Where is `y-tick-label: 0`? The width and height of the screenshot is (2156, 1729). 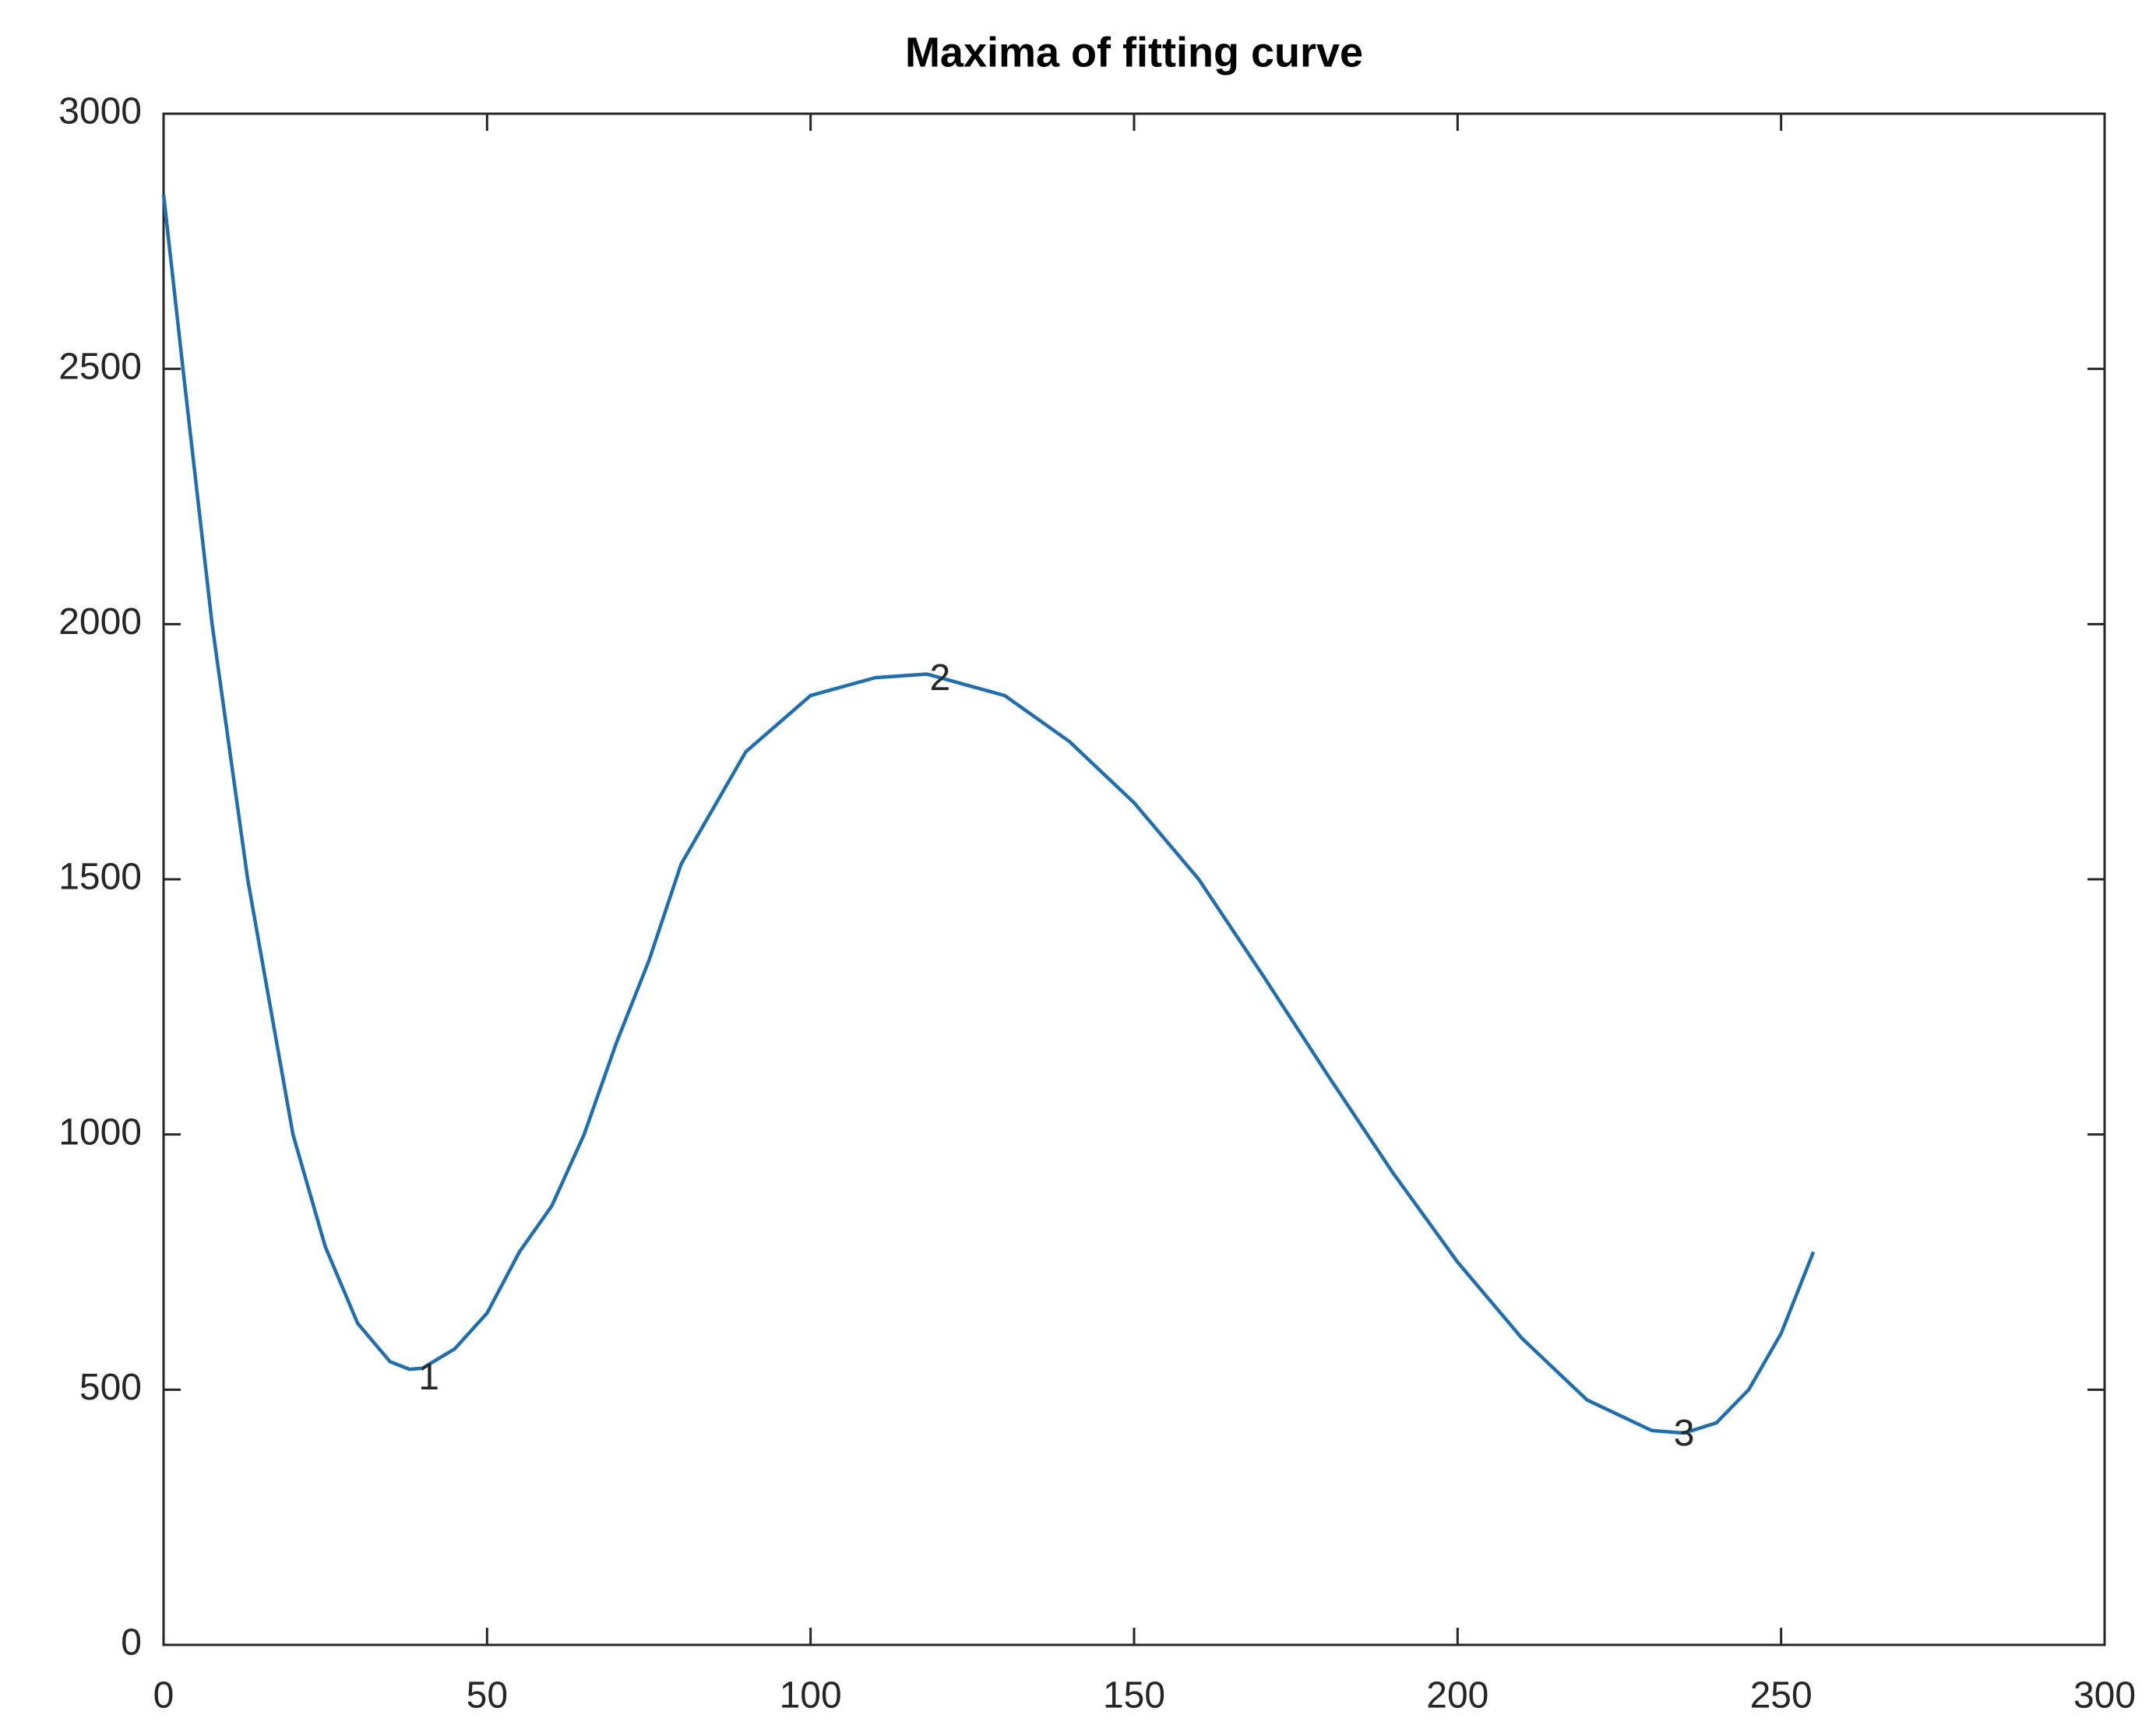
y-tick-label: 0 is located at coordinates (131, 1643).